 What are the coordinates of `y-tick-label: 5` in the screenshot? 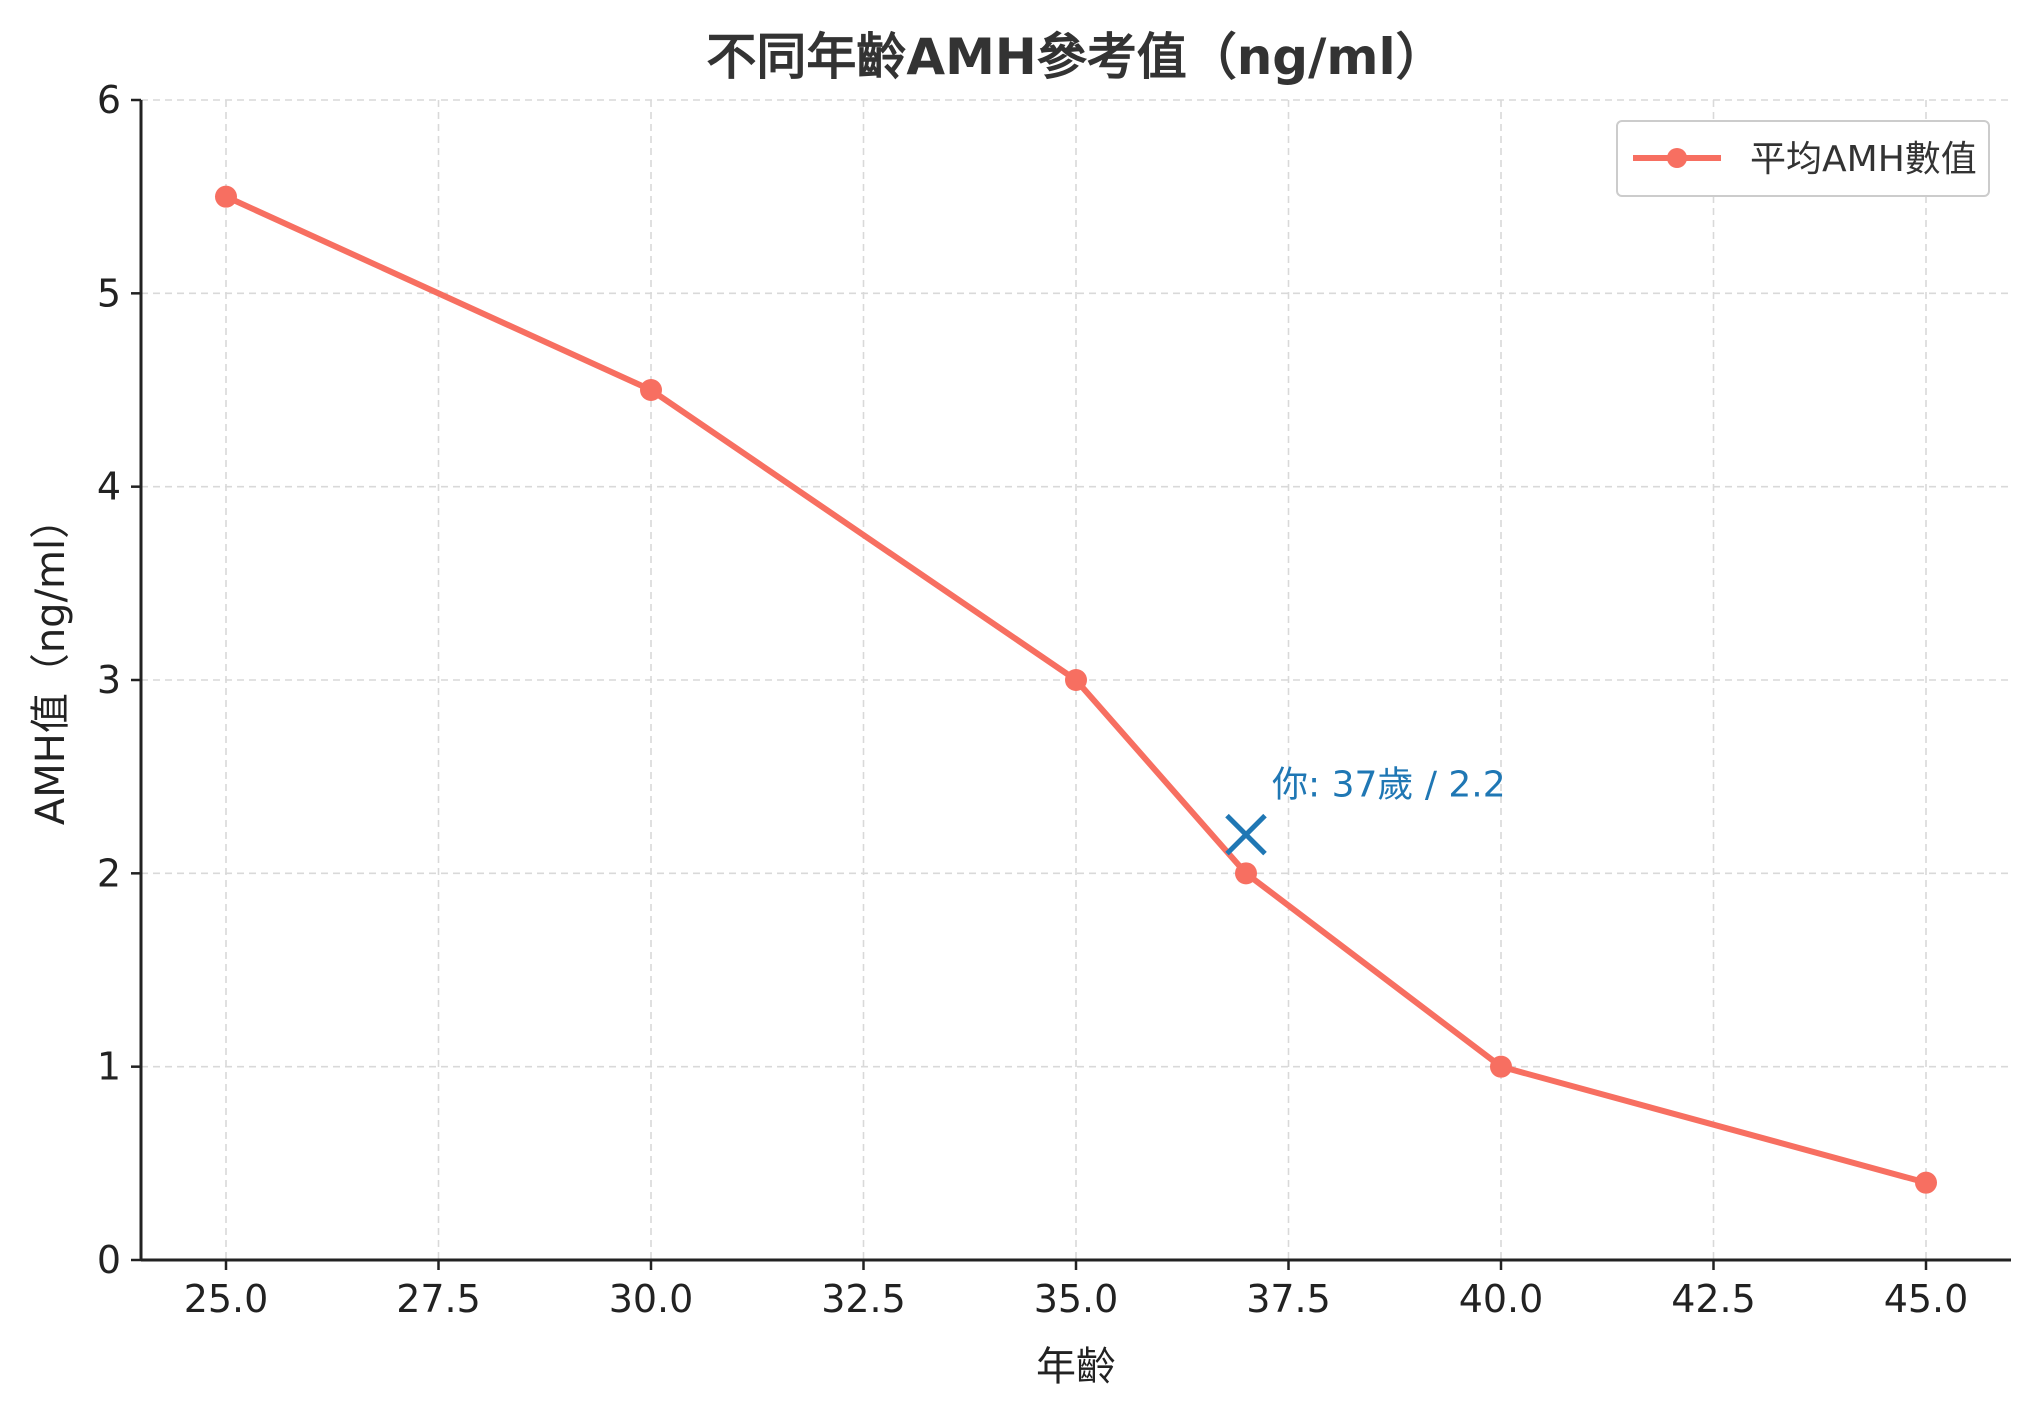 It's located at (109, 293).